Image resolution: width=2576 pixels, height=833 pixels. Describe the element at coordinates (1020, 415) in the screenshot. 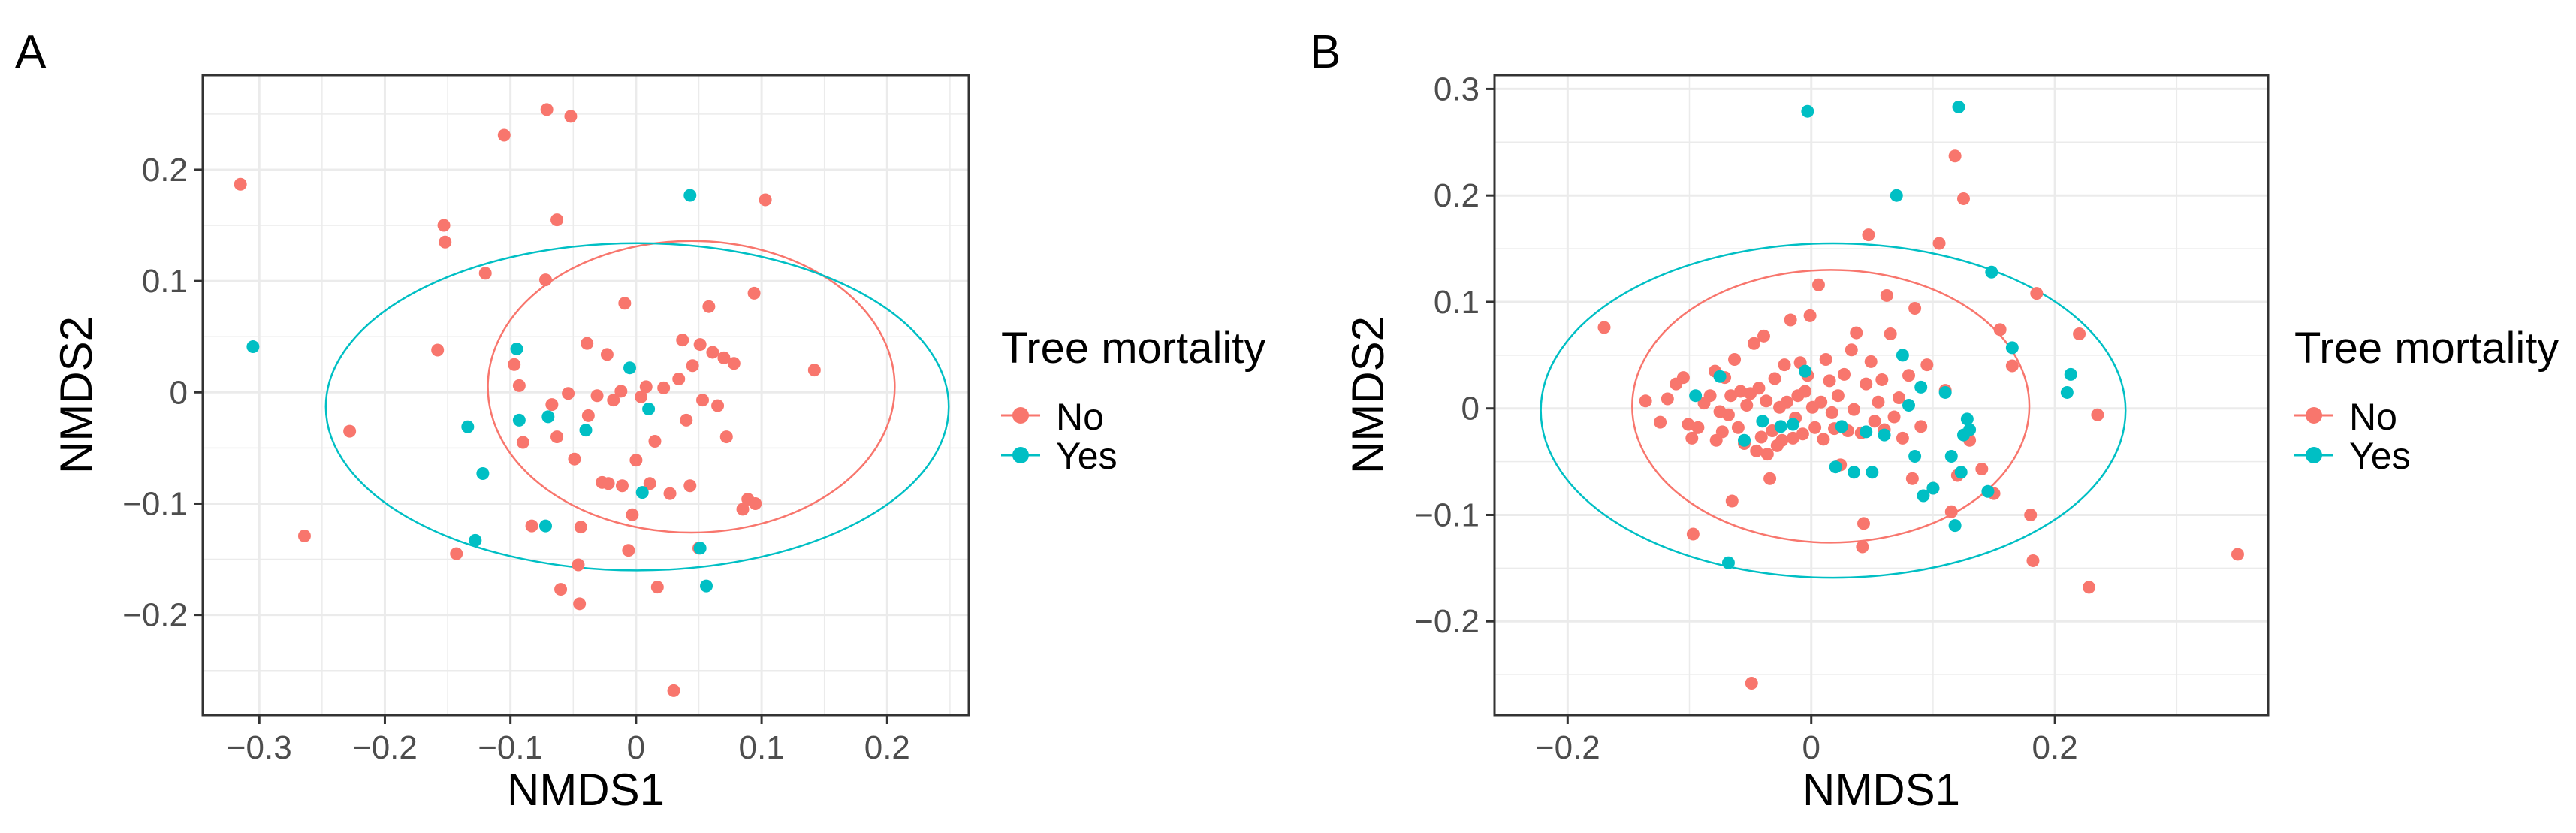

I see `panel-a-legend-no-key-point` at that location.